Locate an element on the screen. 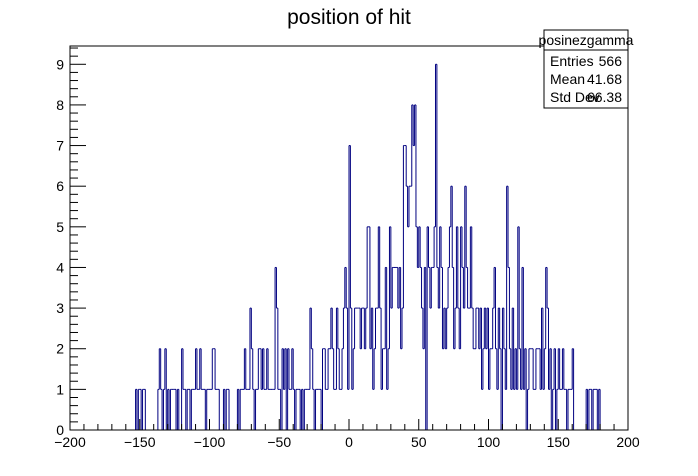 This screenshot has width=698, height=476. stats-entries-value: 566 is located at coordinates (611, 61).